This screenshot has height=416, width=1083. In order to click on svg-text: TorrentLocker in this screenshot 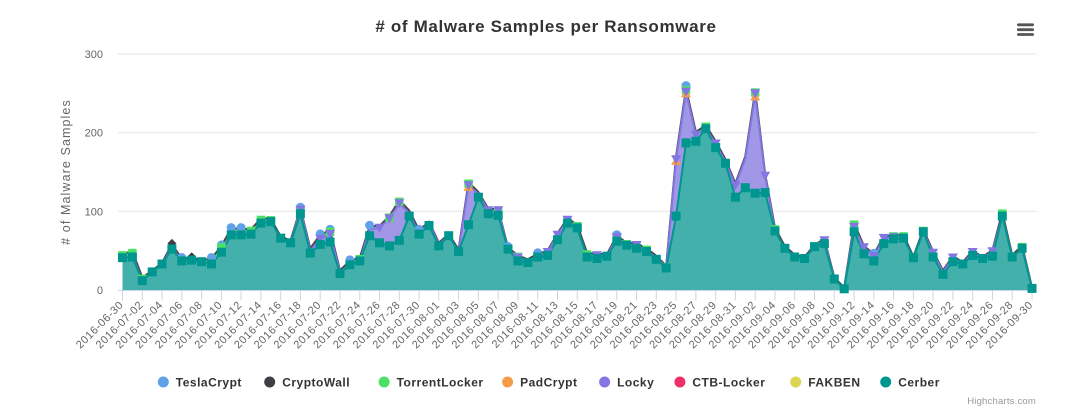, I will do `click(440, 383)`.